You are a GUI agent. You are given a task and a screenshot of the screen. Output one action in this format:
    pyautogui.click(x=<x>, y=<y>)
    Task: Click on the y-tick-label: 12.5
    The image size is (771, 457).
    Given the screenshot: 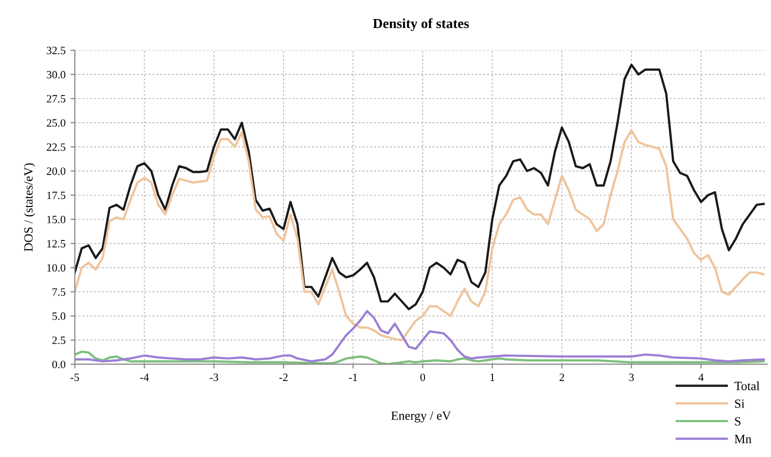 What is the action you would take?
    pyautogui.click(x=56, y=244)
    